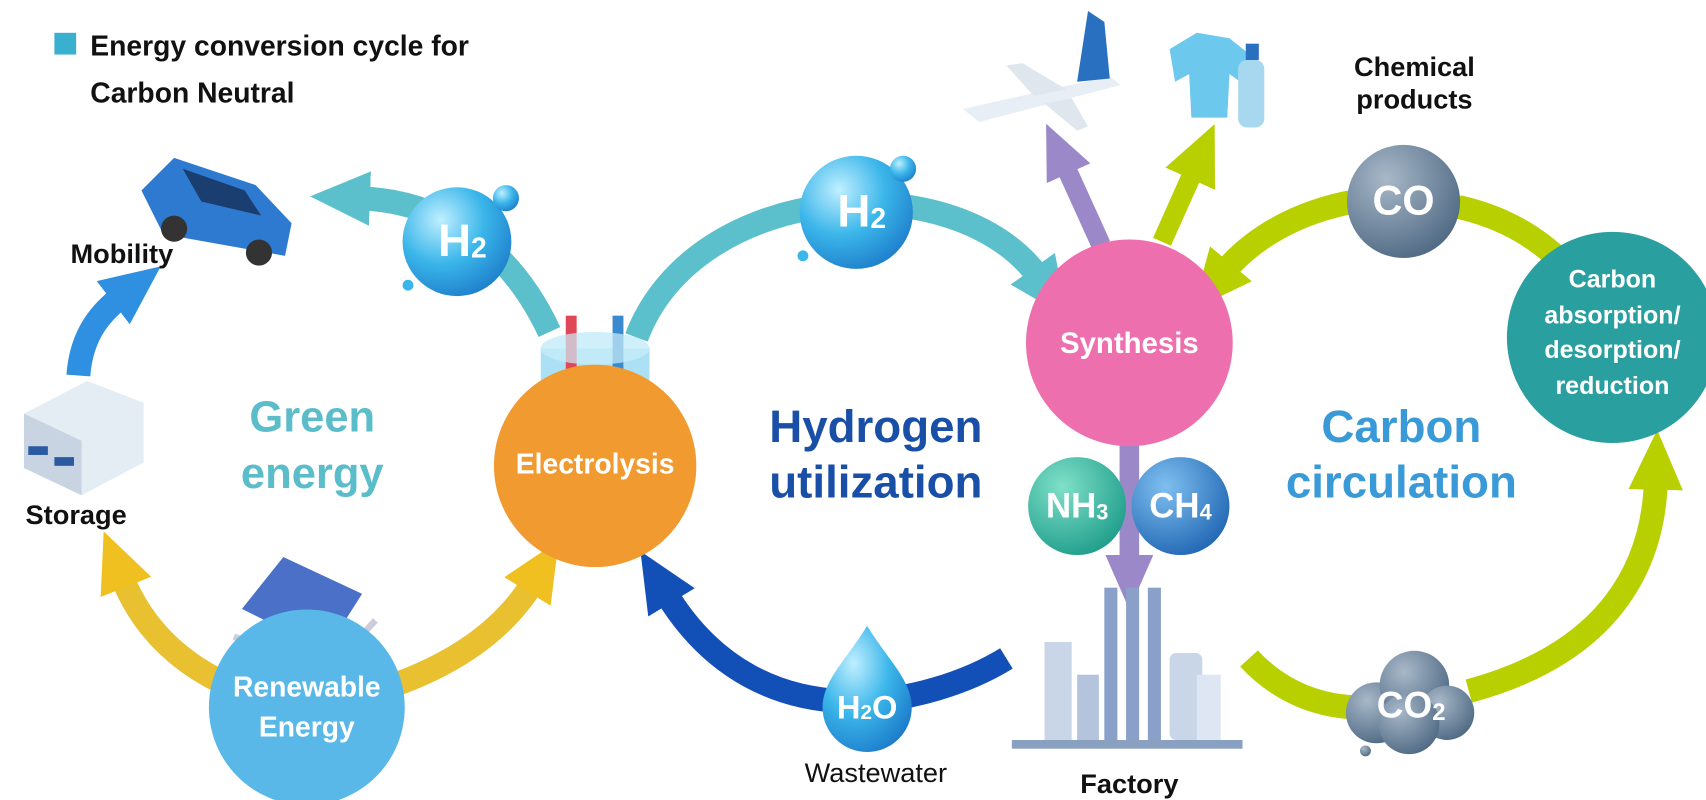  I want to click on cloud, so click(1410, 703).